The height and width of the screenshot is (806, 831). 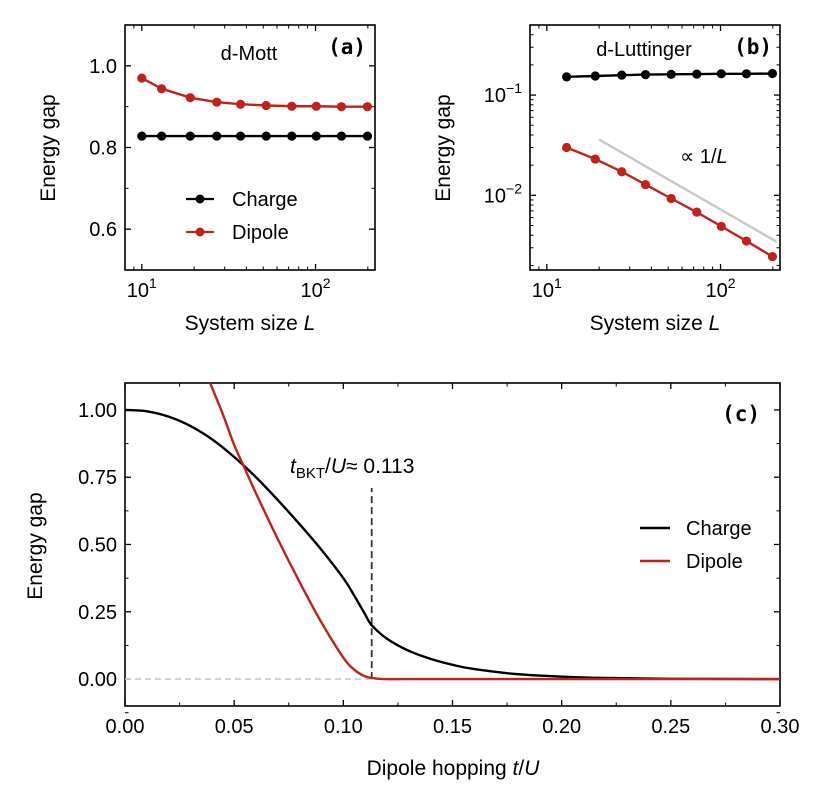 I want to click on legend-c-charge-label: Charge, so click(x=719, y=529).